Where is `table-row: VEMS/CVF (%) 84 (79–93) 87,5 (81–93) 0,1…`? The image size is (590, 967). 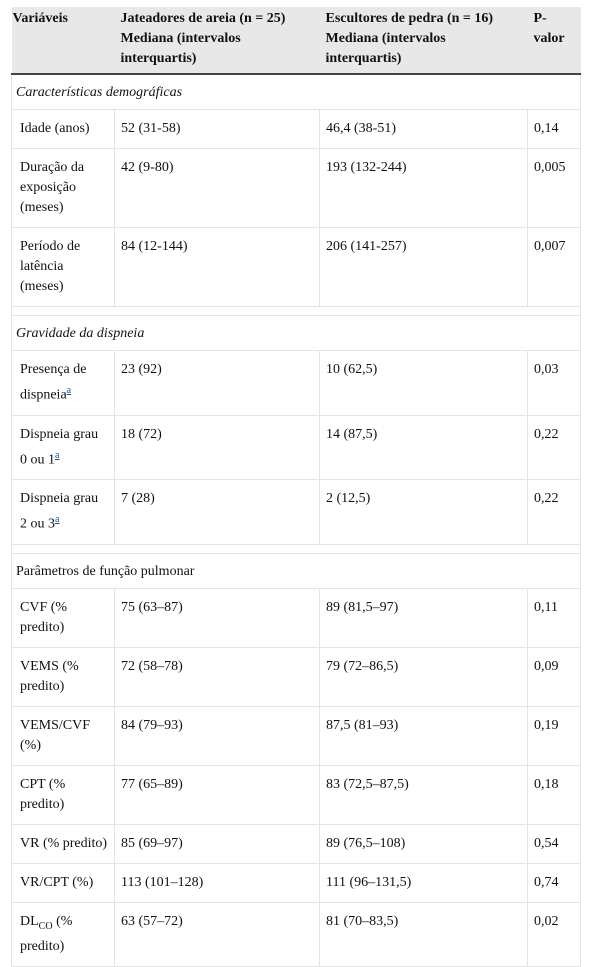
table-row: VEMS/CVF (%) 84 (79–93) 87,5 (81–93) 0,1… is located at coordinates (296, 736).